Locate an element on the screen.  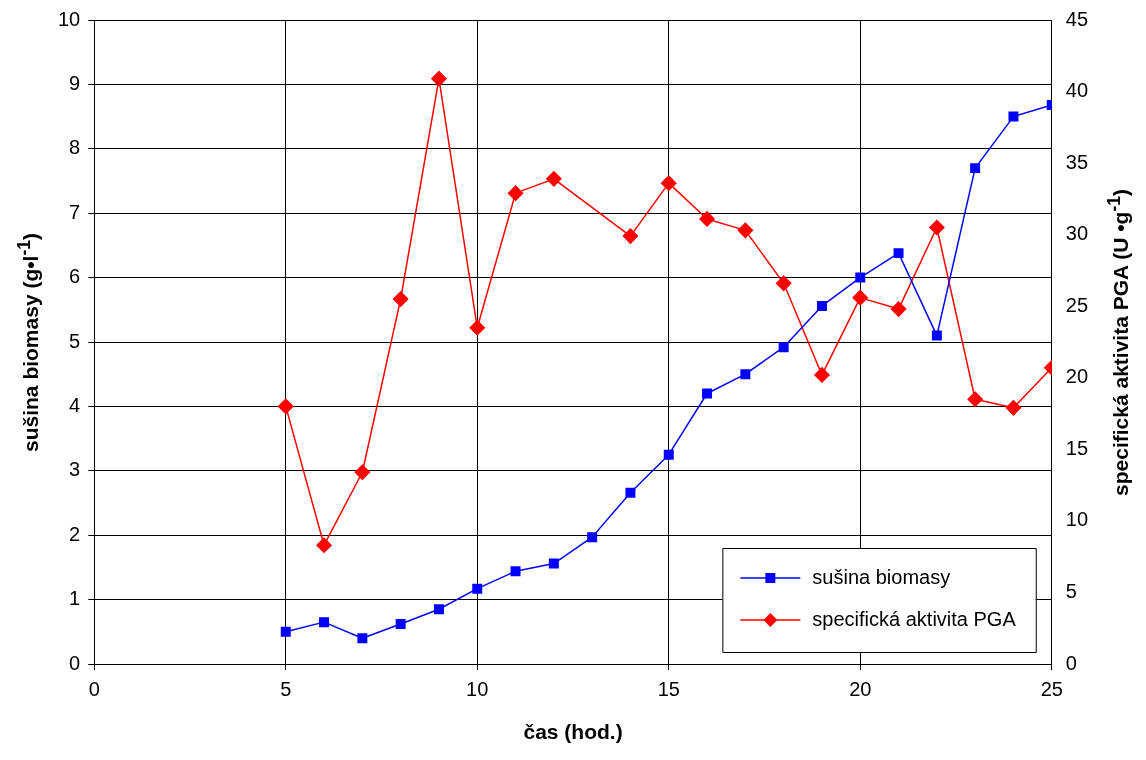
y2-tick-label: 0 is located at coordinates (1071, 662).